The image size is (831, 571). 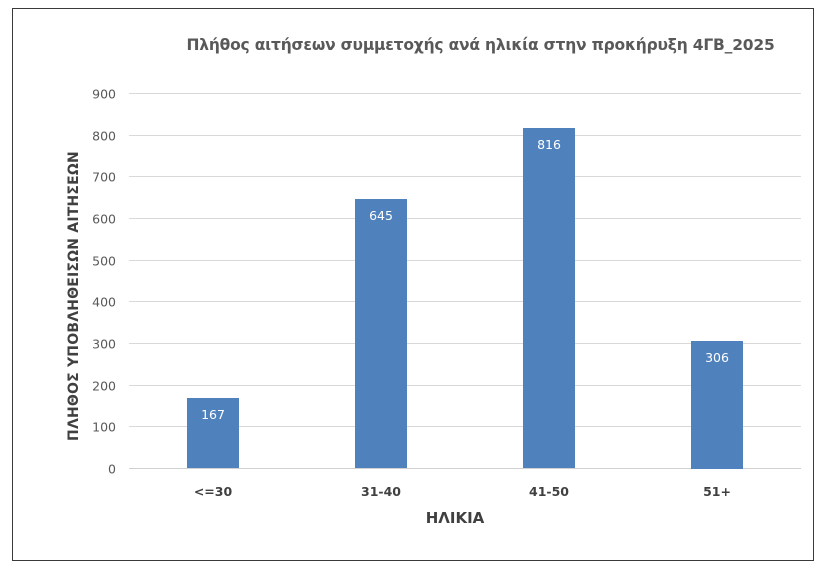 I want to click on x-tick-label: 41-50, so click(x=549, y=491).